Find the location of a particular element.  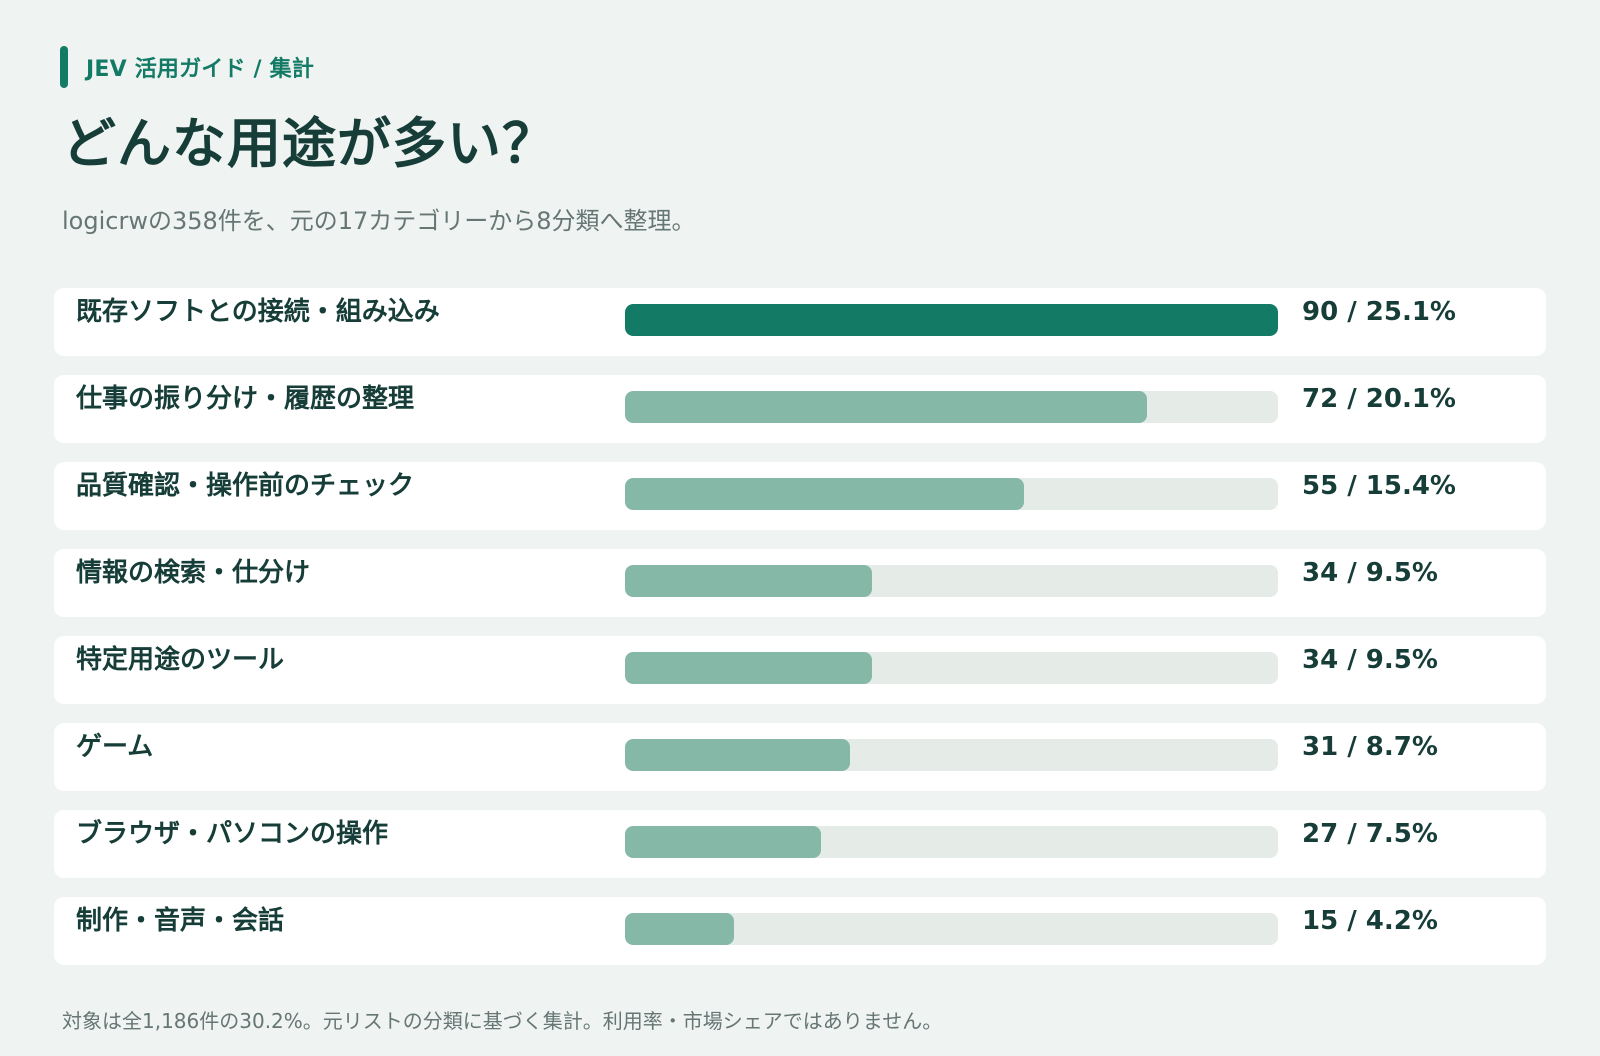

category-label: ゲーム is located at coordinates (115, 747).